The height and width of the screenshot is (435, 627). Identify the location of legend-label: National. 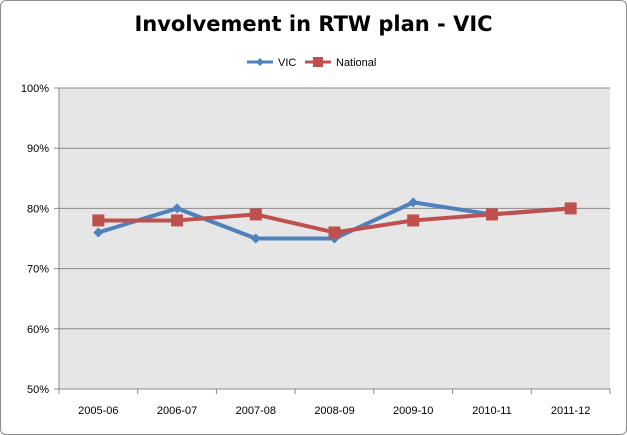
(356, 63).